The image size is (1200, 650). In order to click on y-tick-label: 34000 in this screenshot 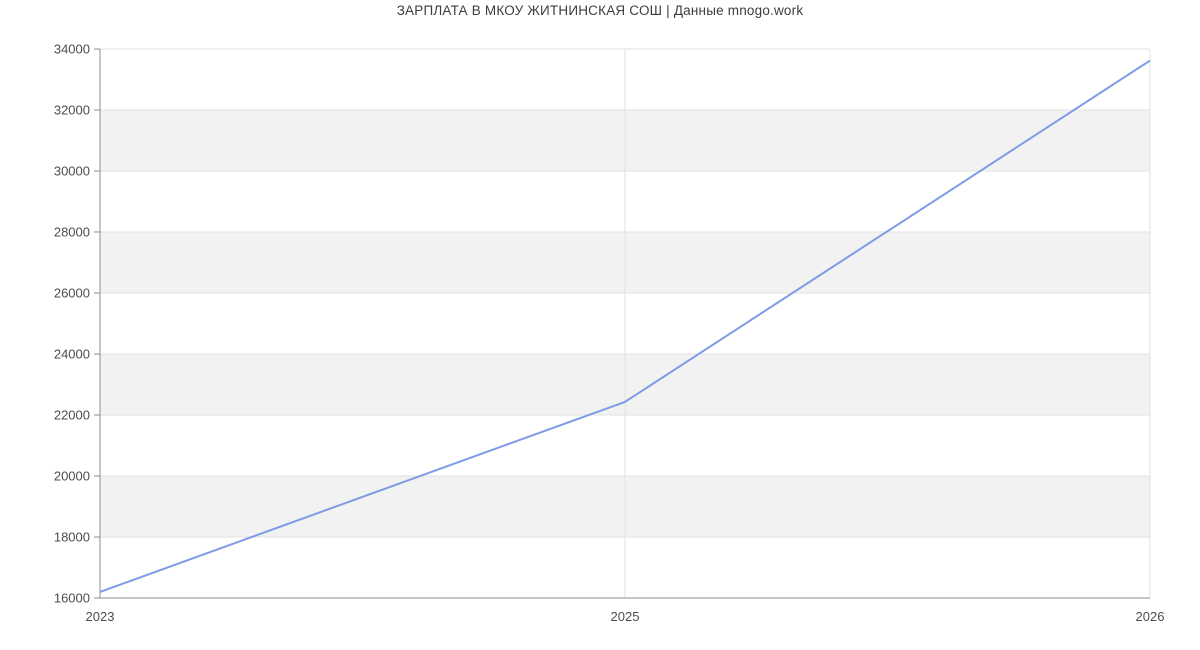, I will do `click(72, 49)`.